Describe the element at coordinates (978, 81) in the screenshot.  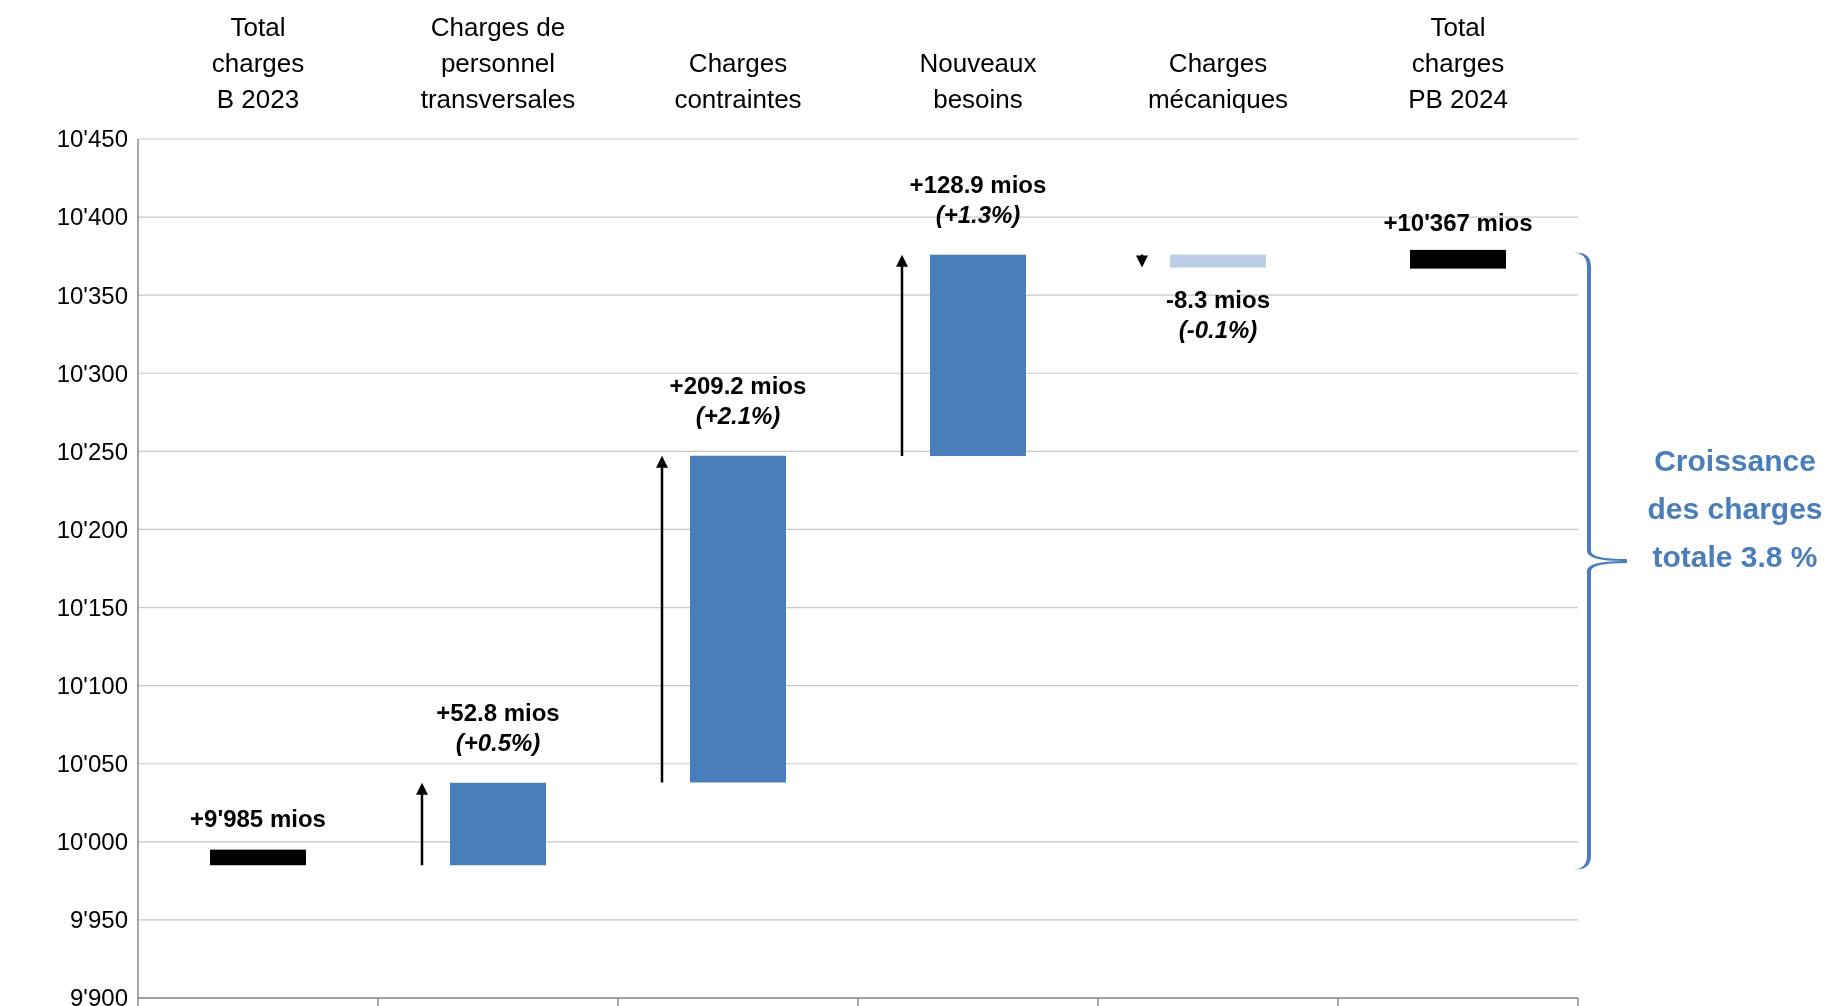
I see `x-tick-label: Nouveaux besoins` at that location.